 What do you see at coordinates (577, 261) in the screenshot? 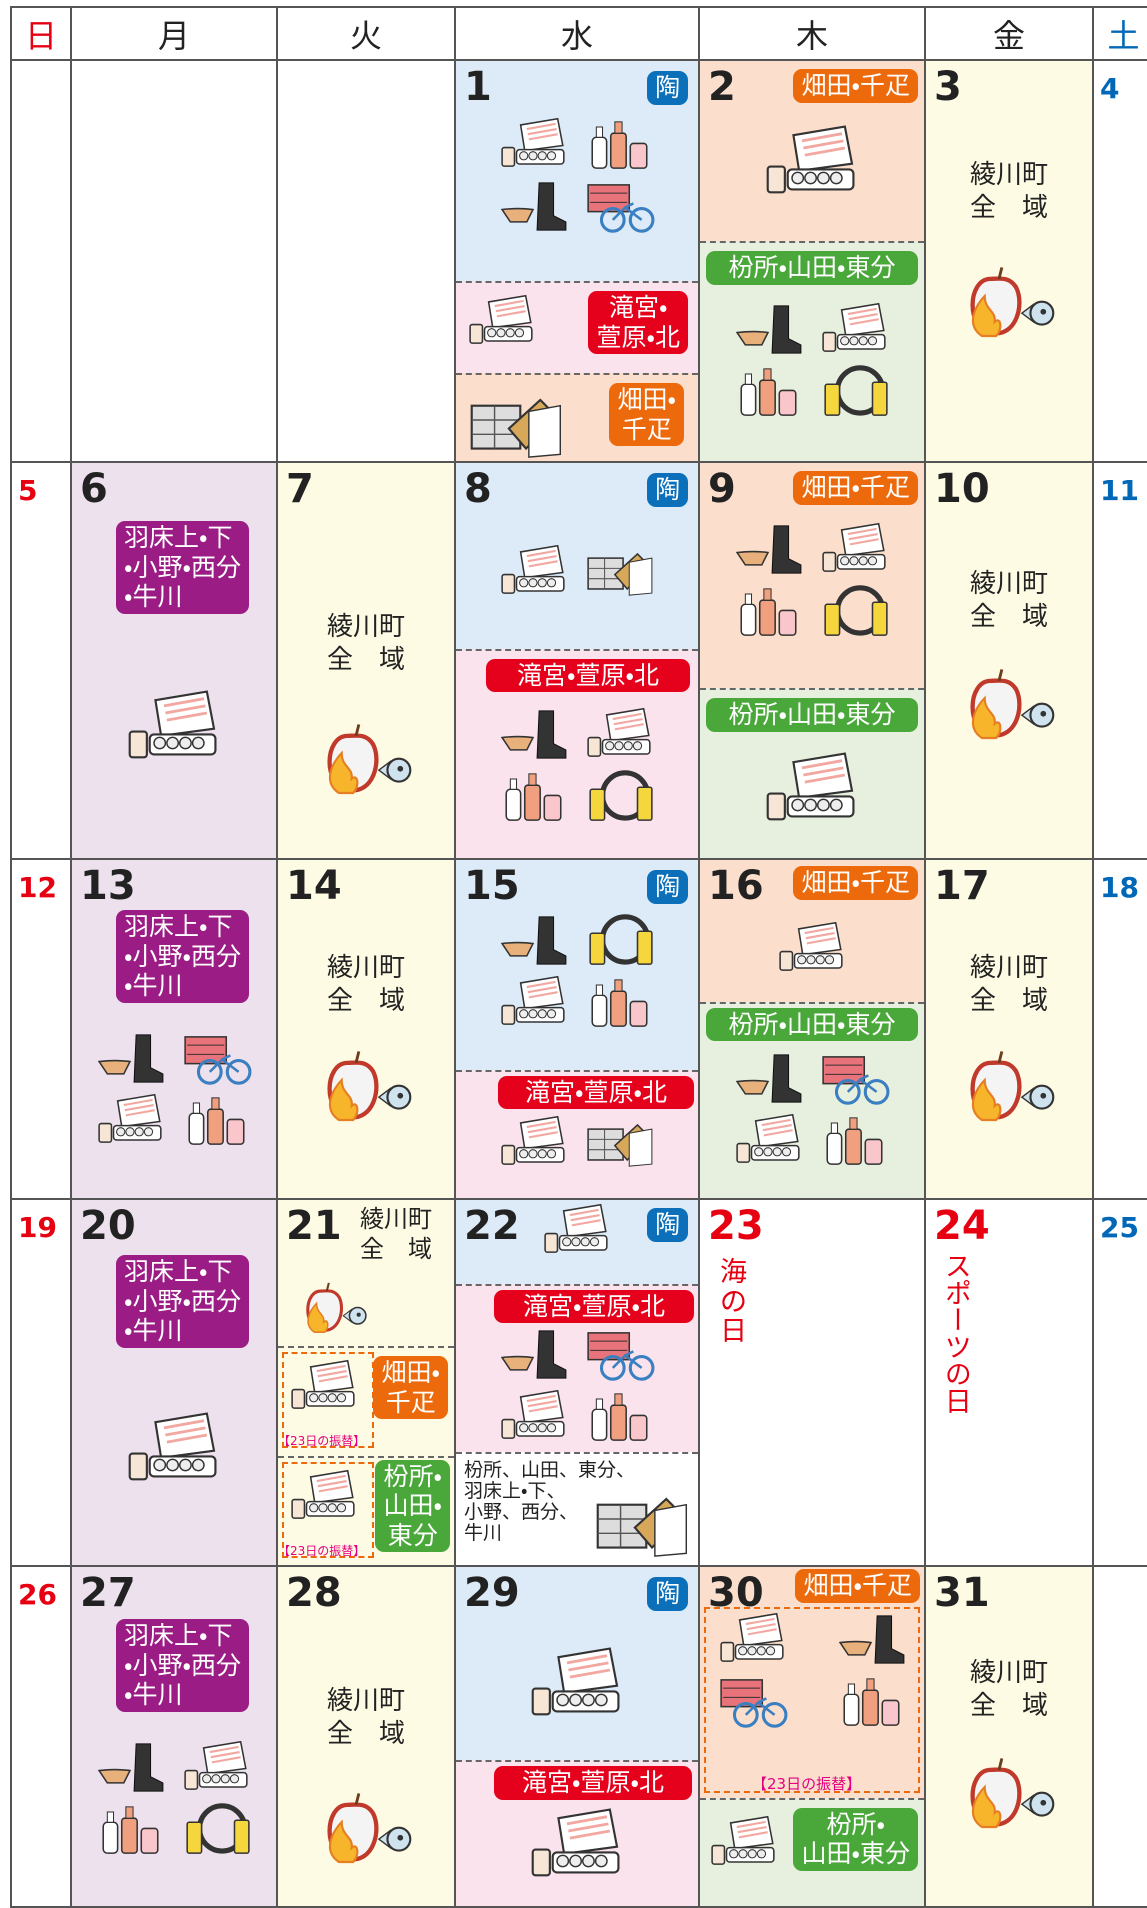
I see `cell: 1 陶 滝宮・ 萱原・北 畑田・ 千疋` at bounding box center [577, 261].